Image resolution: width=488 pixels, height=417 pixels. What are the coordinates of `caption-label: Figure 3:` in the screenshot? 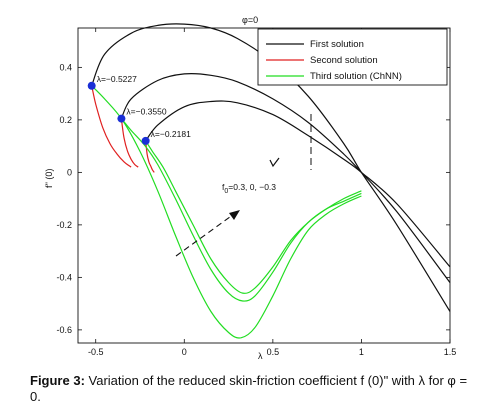 It's located at (57, 380).